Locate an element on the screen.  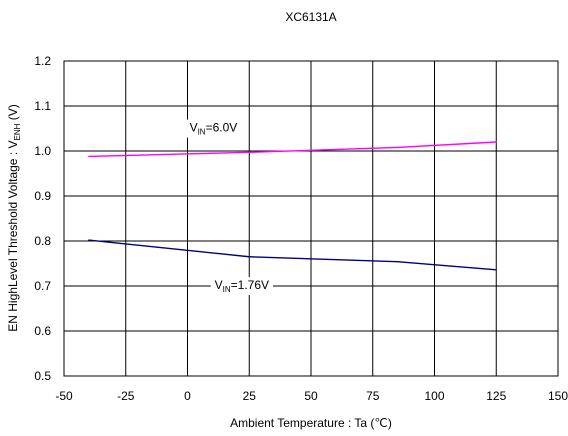
y-tick-label: 0.6 is located at coordinates (42, 331).